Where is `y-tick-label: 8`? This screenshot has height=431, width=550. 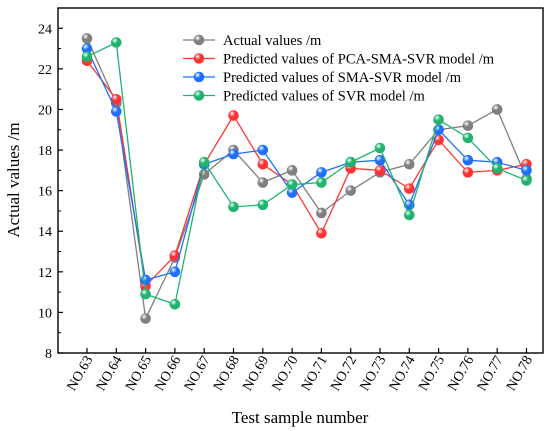
y-tick-label: 8 is located at coordinates (48, 354).